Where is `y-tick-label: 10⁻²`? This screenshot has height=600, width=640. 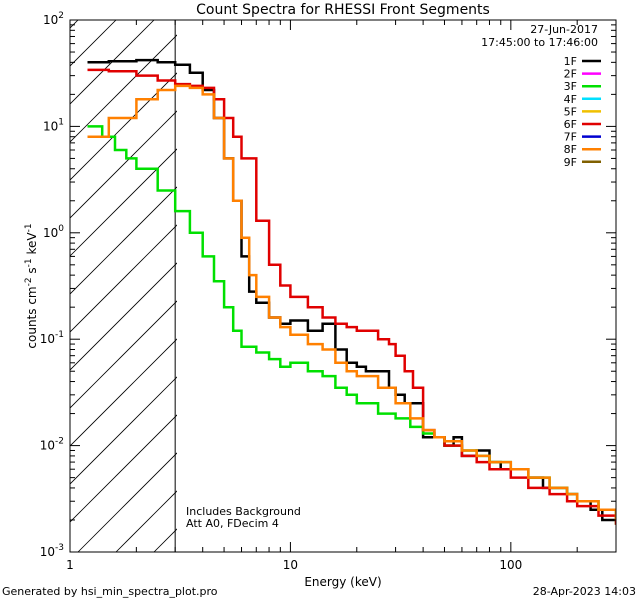
y-tick-label: 10⁻² is located at coordinates (52, 445).